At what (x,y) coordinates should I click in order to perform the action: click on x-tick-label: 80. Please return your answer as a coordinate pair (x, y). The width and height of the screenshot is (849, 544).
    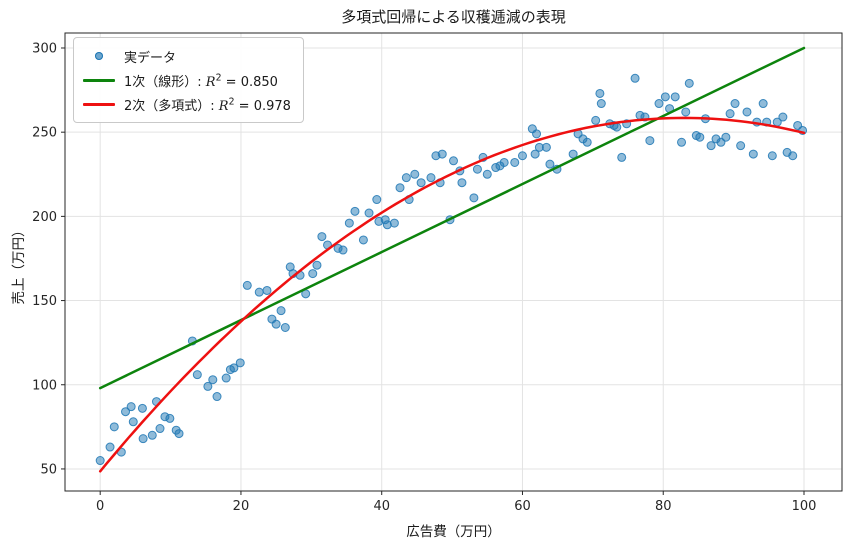
    Looking at the image, I should click on (663, 506).